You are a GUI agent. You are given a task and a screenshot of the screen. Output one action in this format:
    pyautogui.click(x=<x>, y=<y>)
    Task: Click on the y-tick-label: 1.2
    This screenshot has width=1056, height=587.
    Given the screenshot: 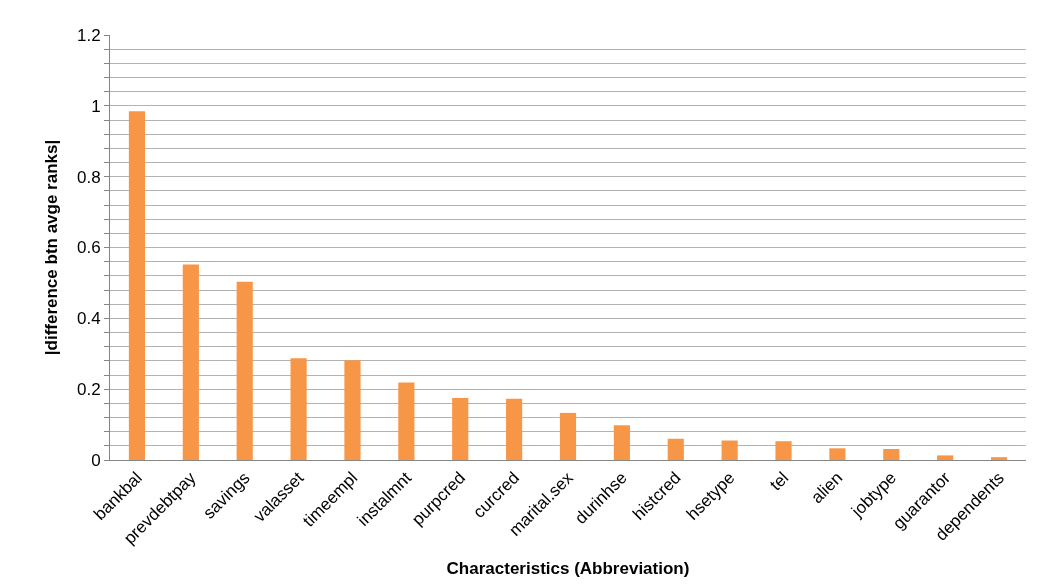 What is the action you would take?
    pyautogui.click(x=88, y=35)
    